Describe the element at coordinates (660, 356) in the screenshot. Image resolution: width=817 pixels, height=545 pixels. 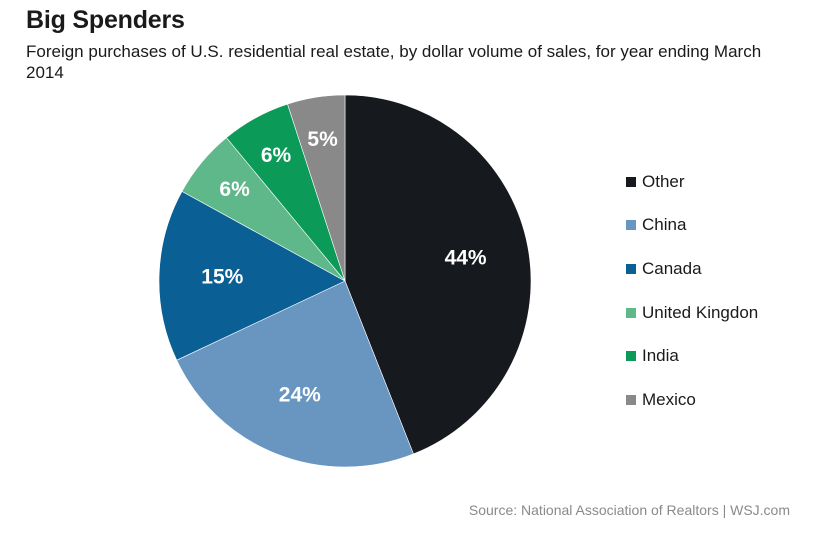
I see `legend-label-india: India` at that location.